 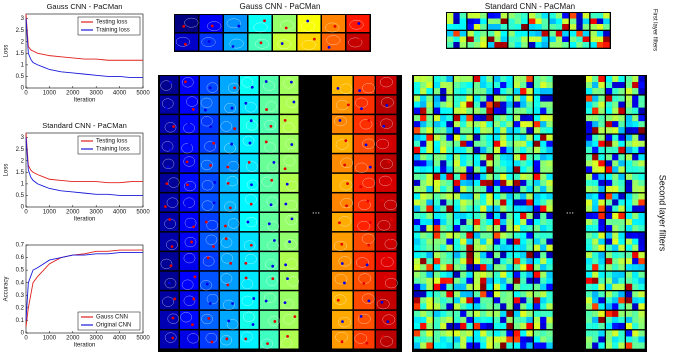 I want to click on series-line, so click(x=84, y=48).